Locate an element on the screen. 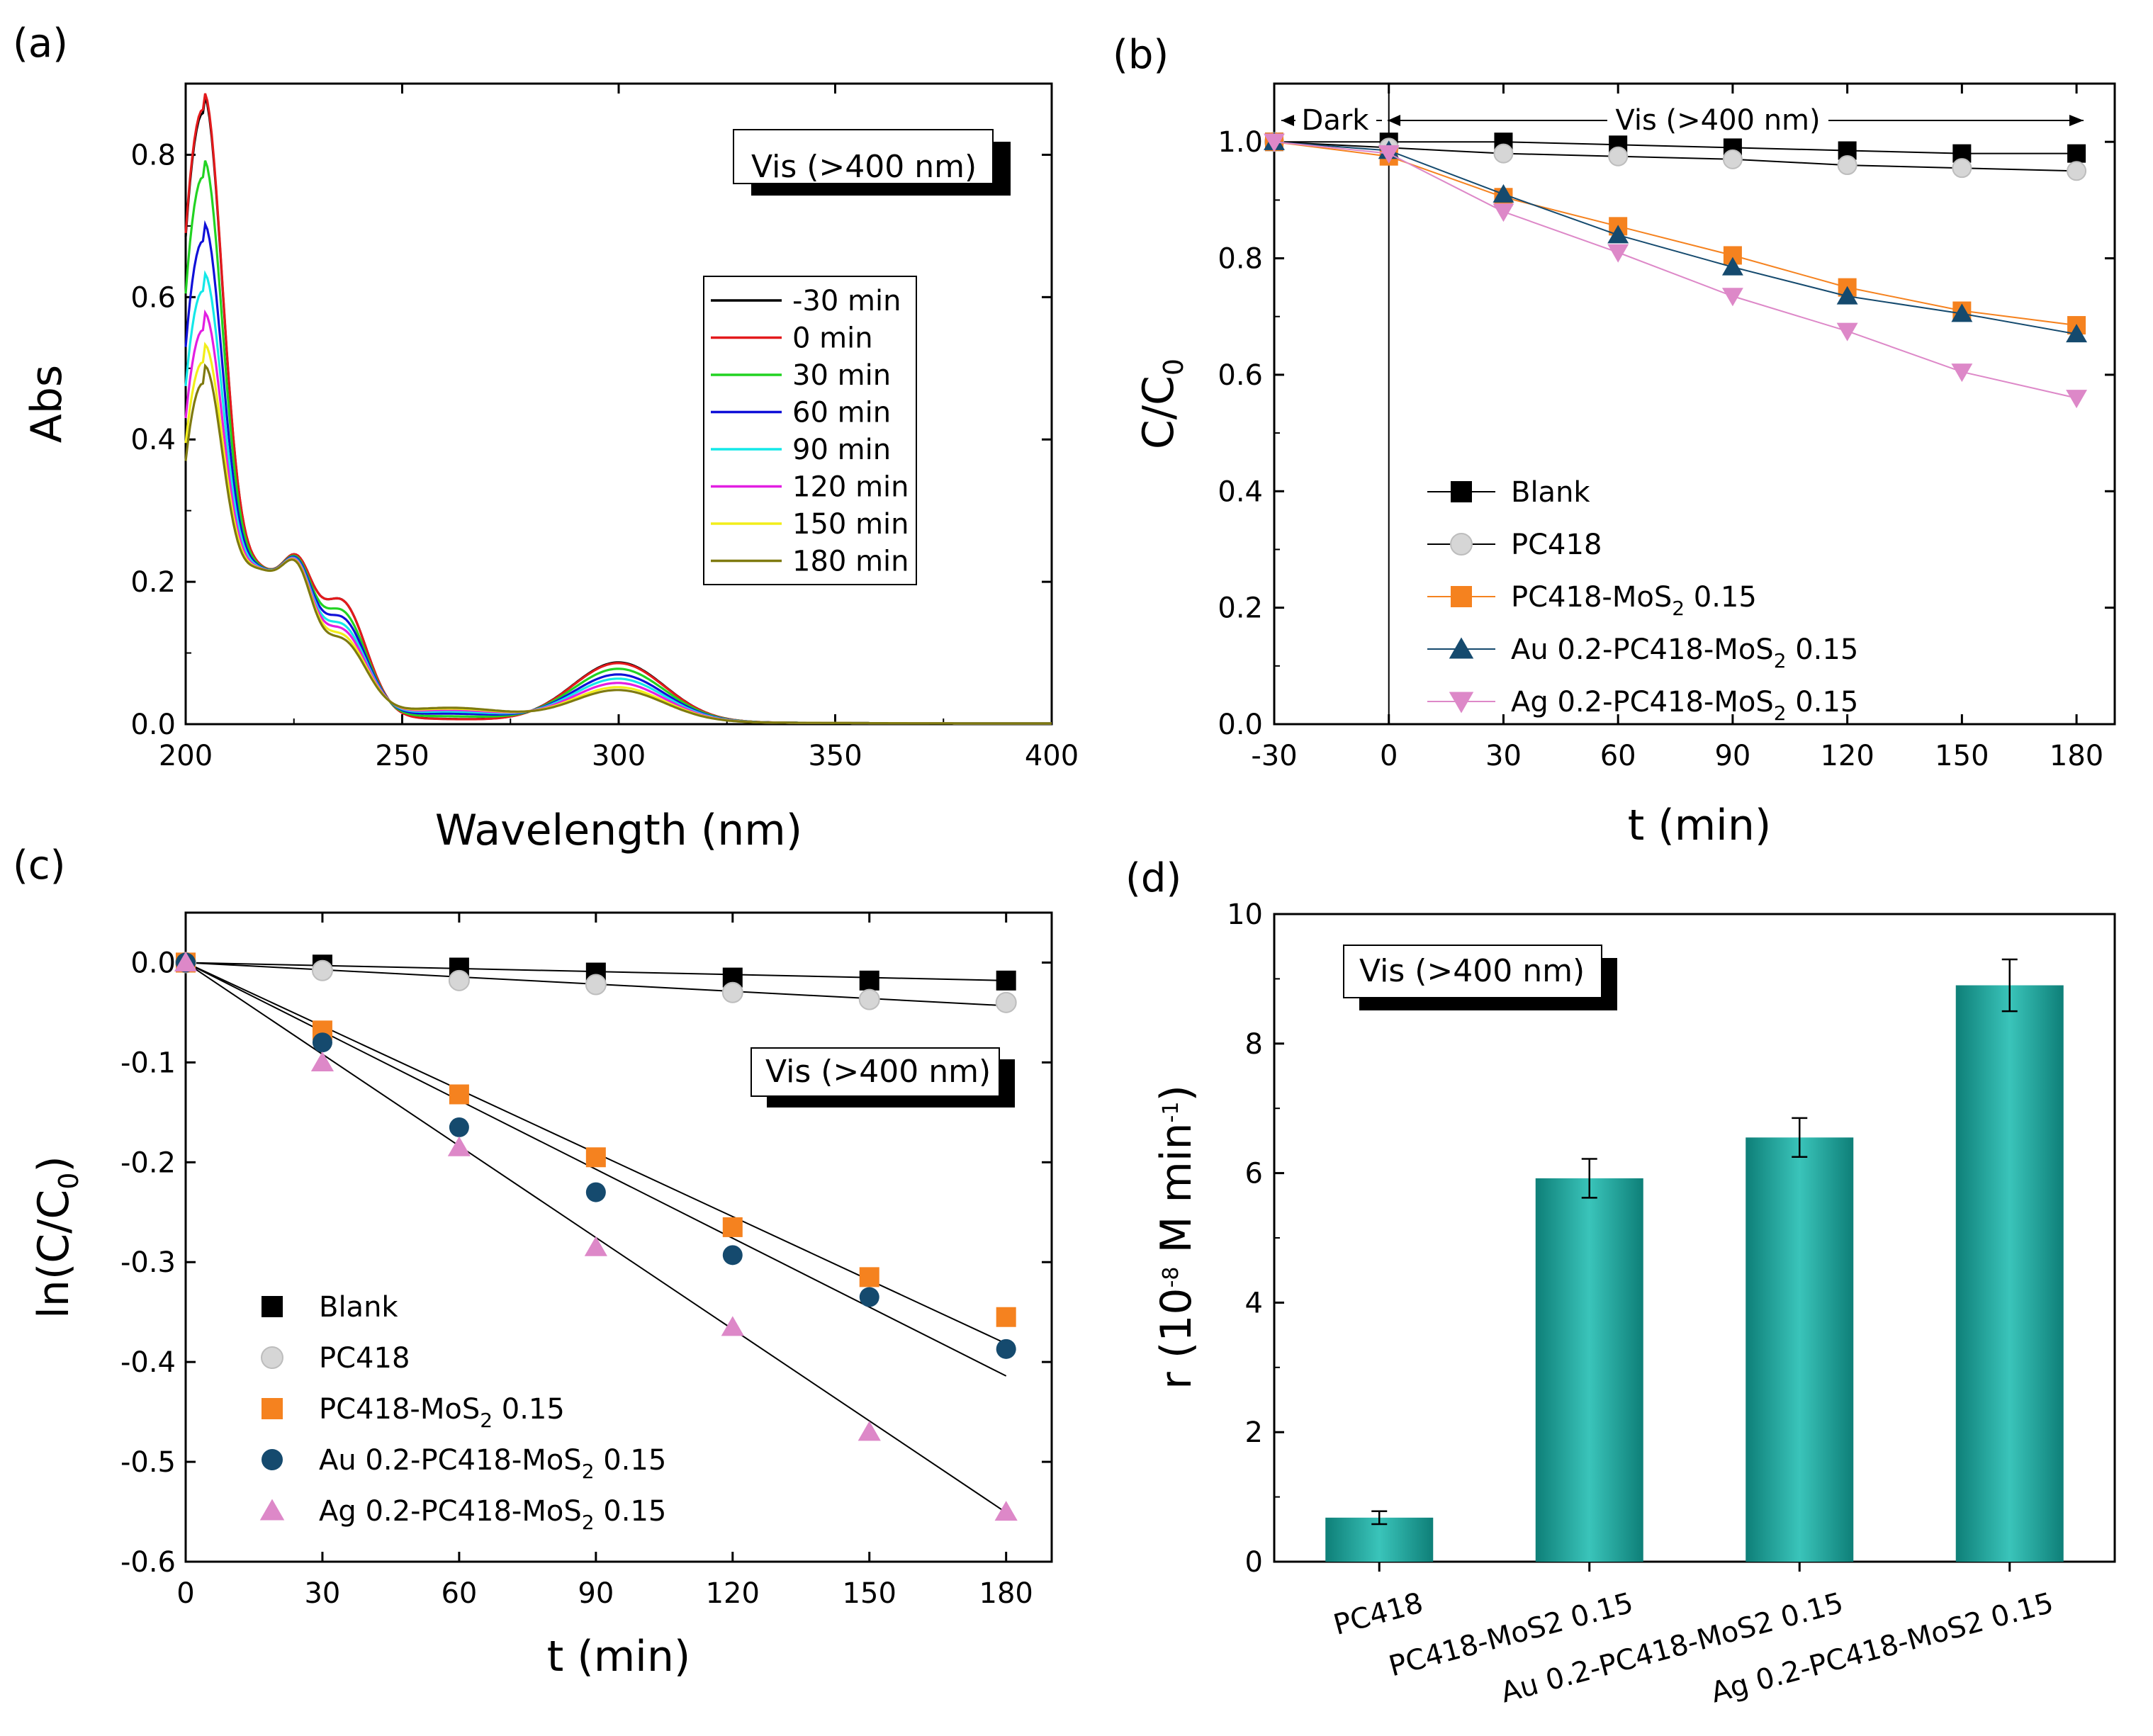  panel-a-legend-label: 30 min is located at coordinates (841, 375).